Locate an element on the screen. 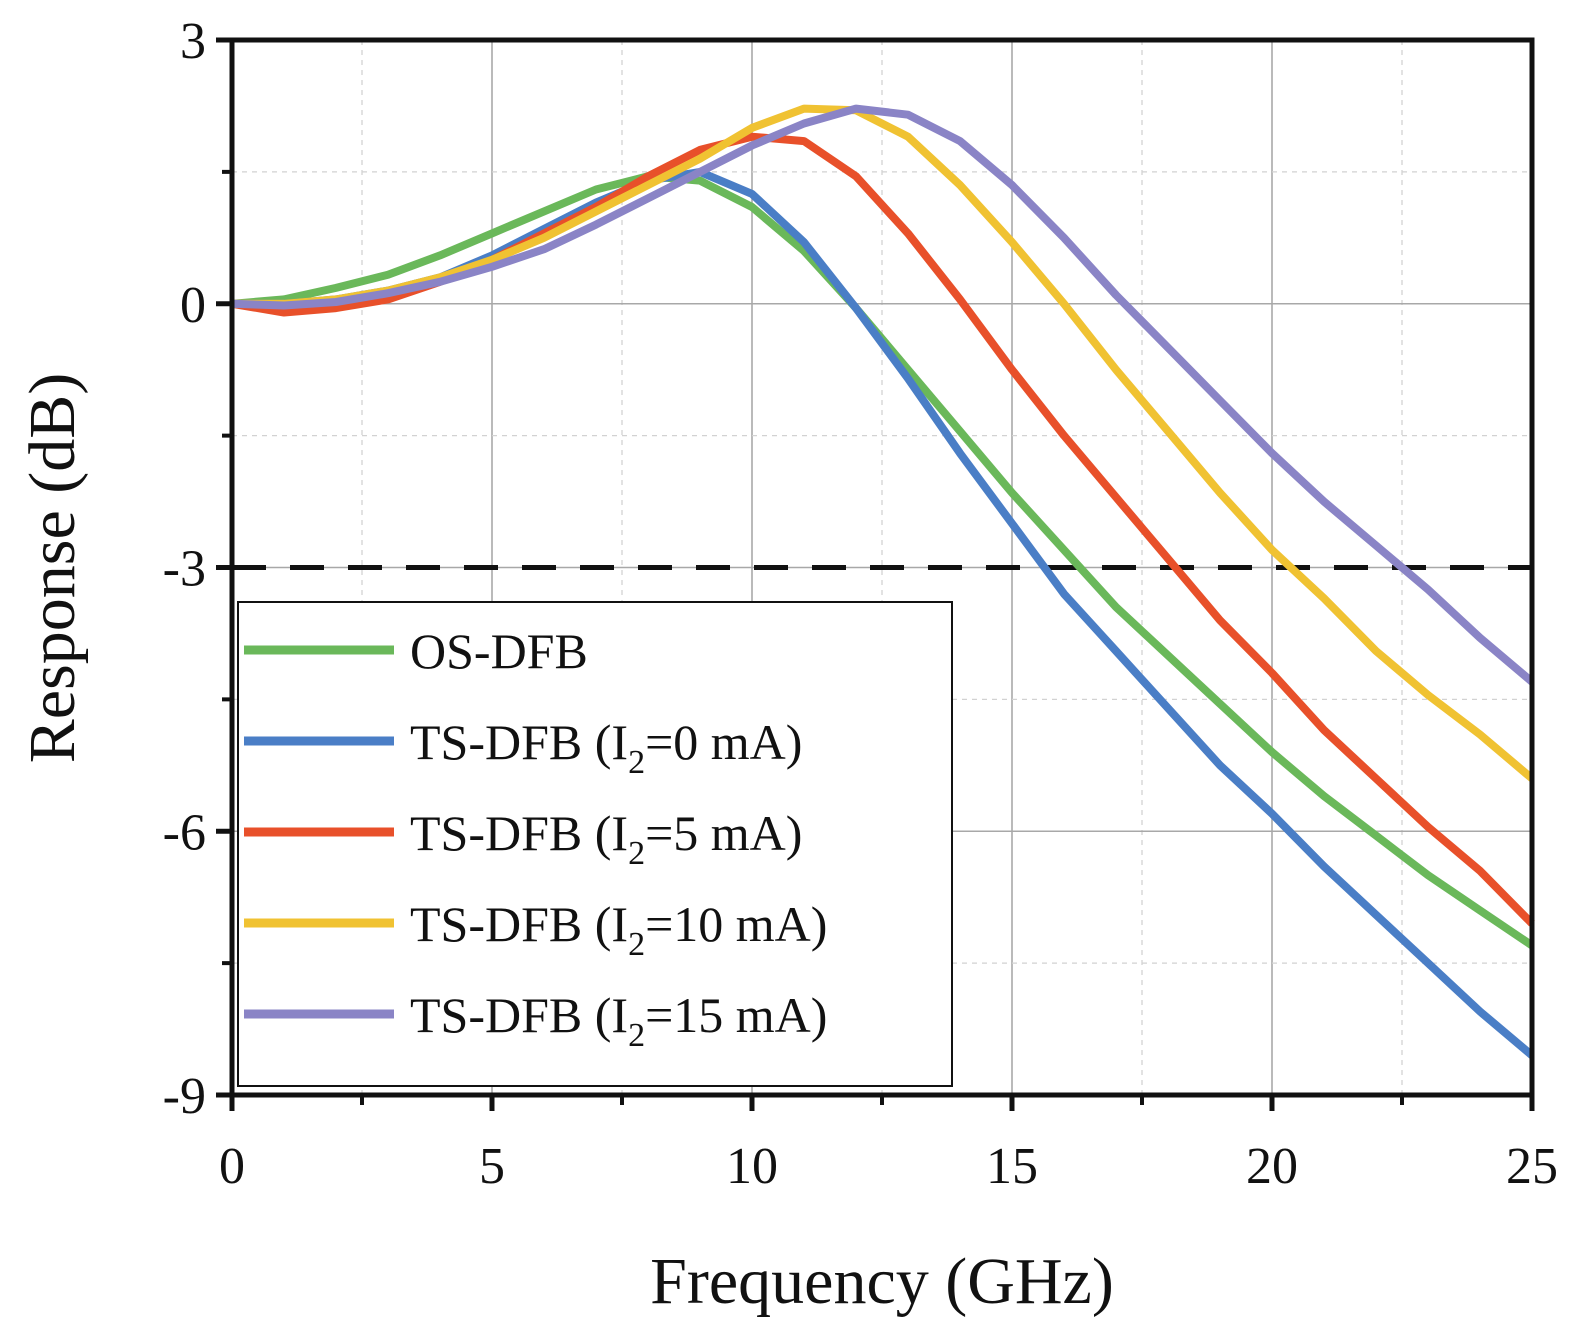 Image resolution: width=1575 pixels, height=1327 pixels. y-axis-title: Response (dB) is located at coordinates (52, 568).